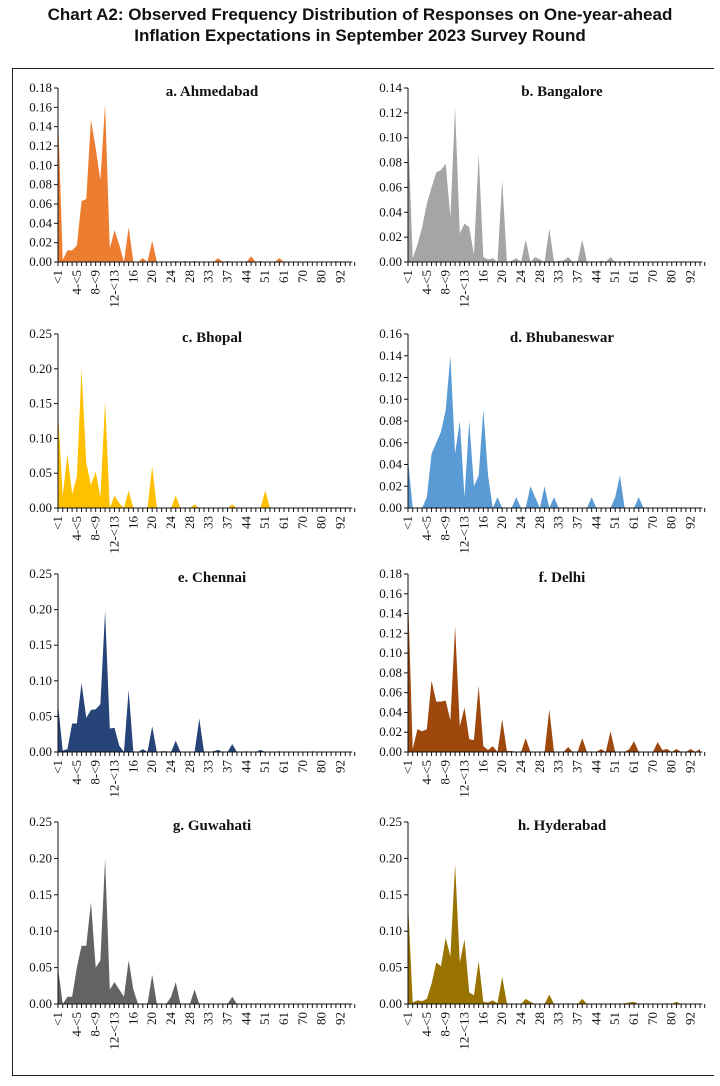 The height and width of the screenshot is (1086, 720). What do you see at coordinates (212, 826) in the screenshot?
I see `panel-title: g. Guwahati` at bounding box center [212, 826].